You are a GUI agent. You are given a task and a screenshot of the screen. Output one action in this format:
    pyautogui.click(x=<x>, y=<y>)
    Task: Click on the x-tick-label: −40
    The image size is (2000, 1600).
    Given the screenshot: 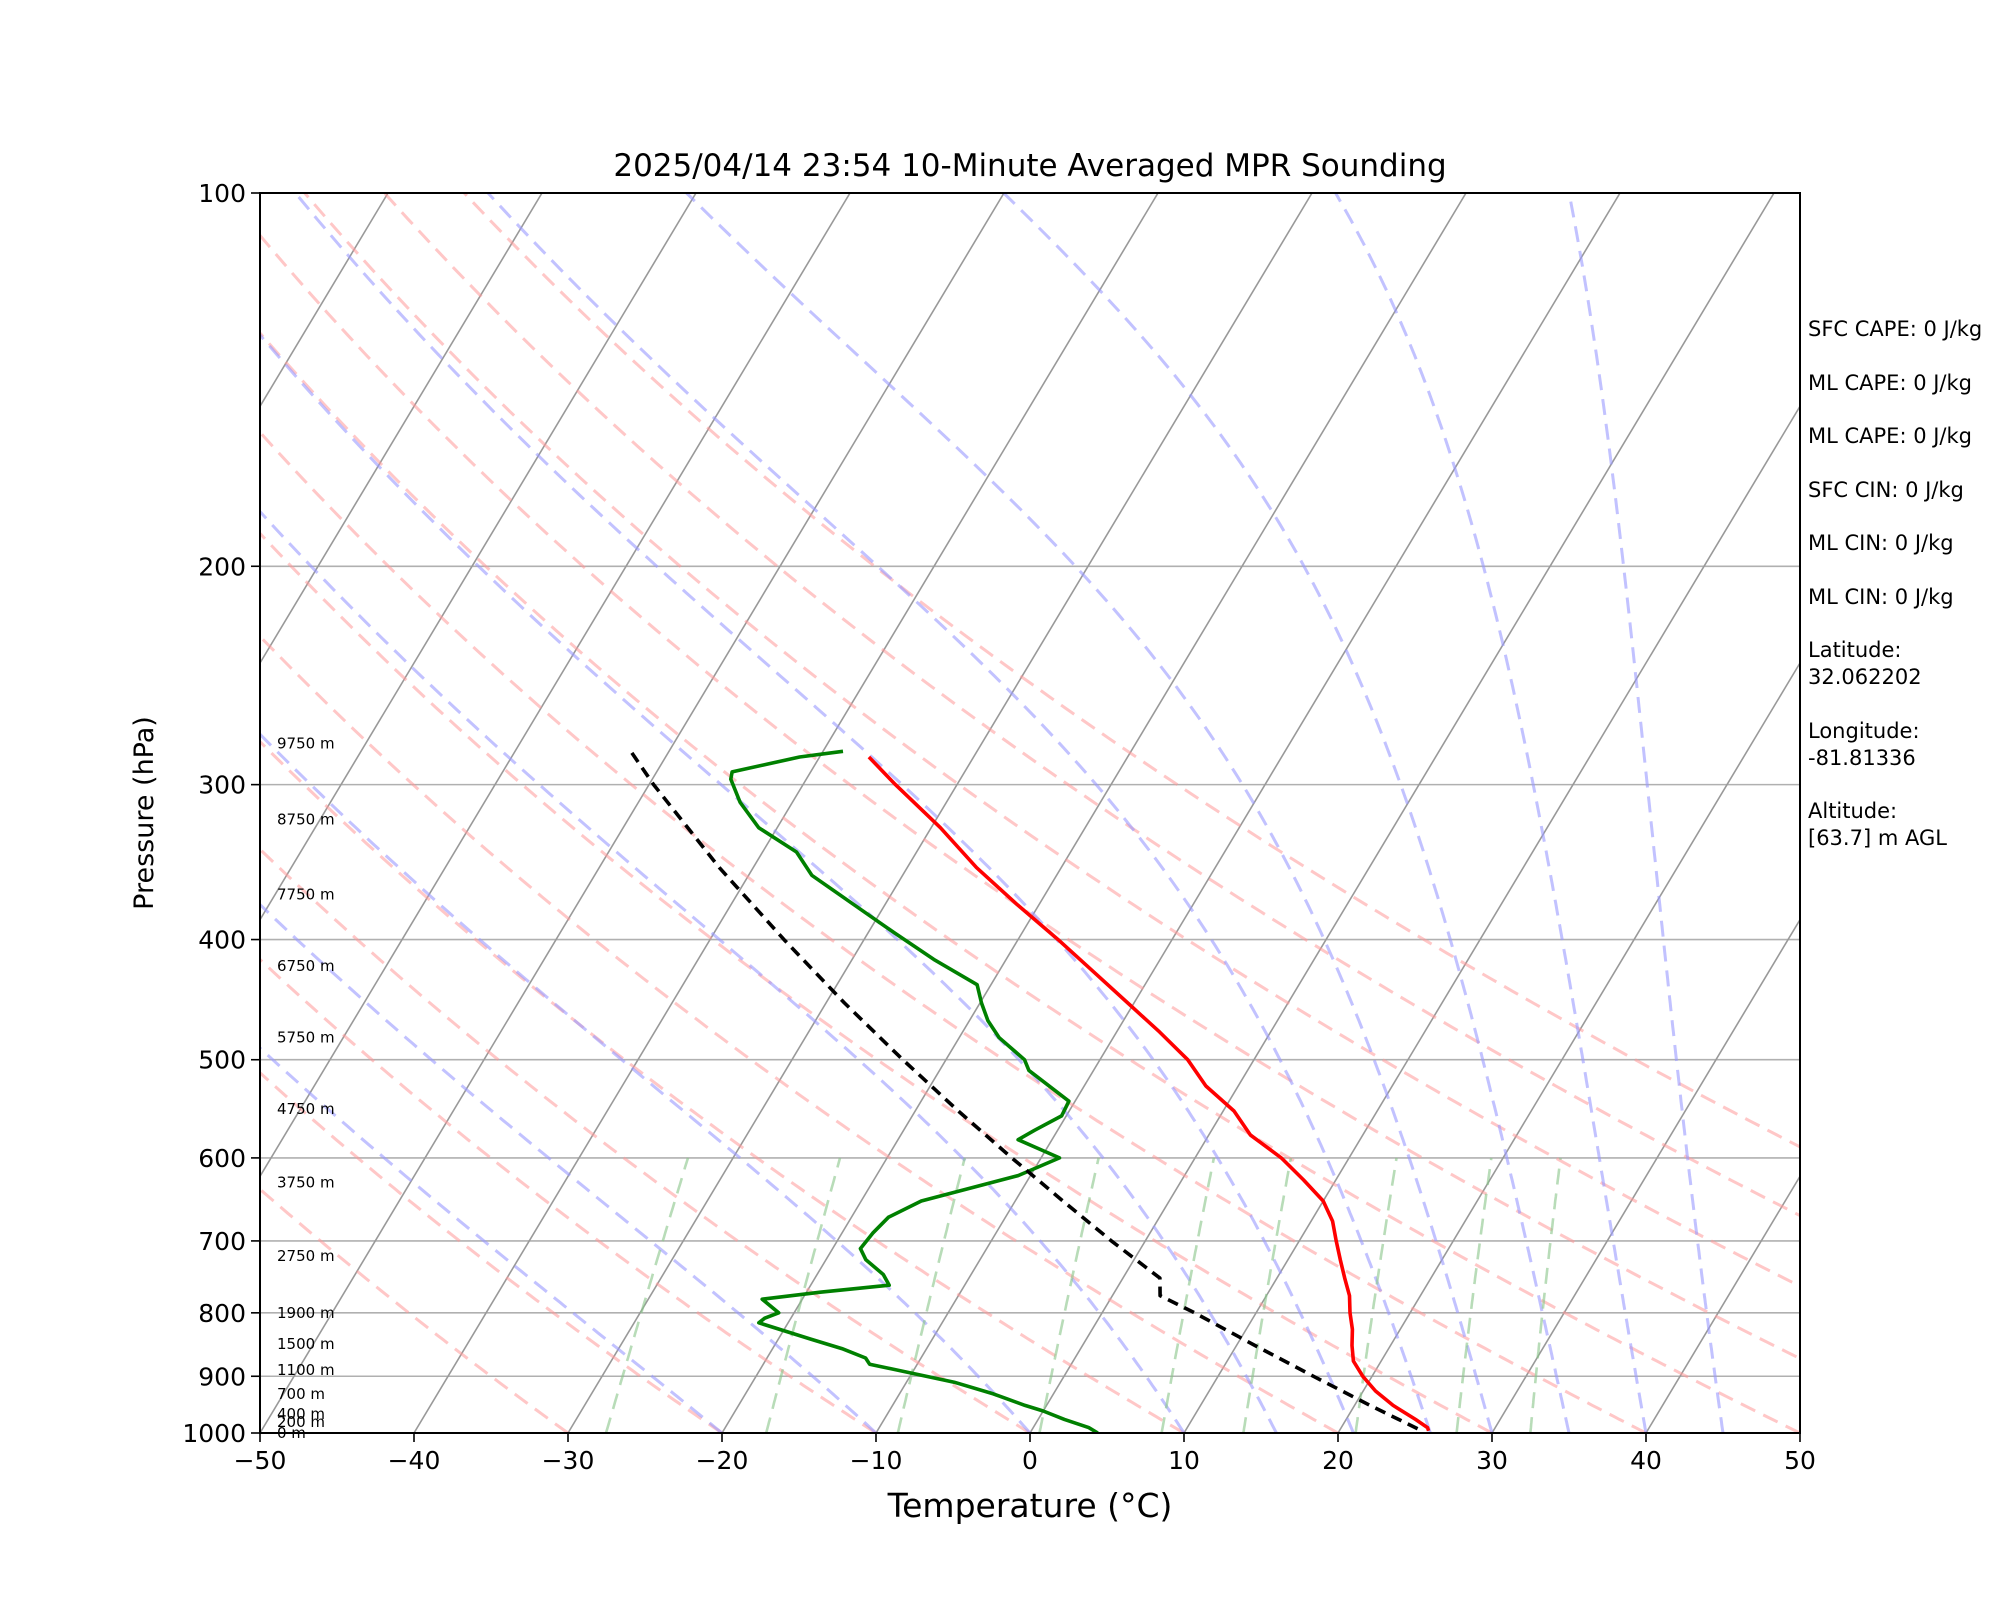 What is the action you would take?
    pyautogui.click(x=414, y=1460)
    